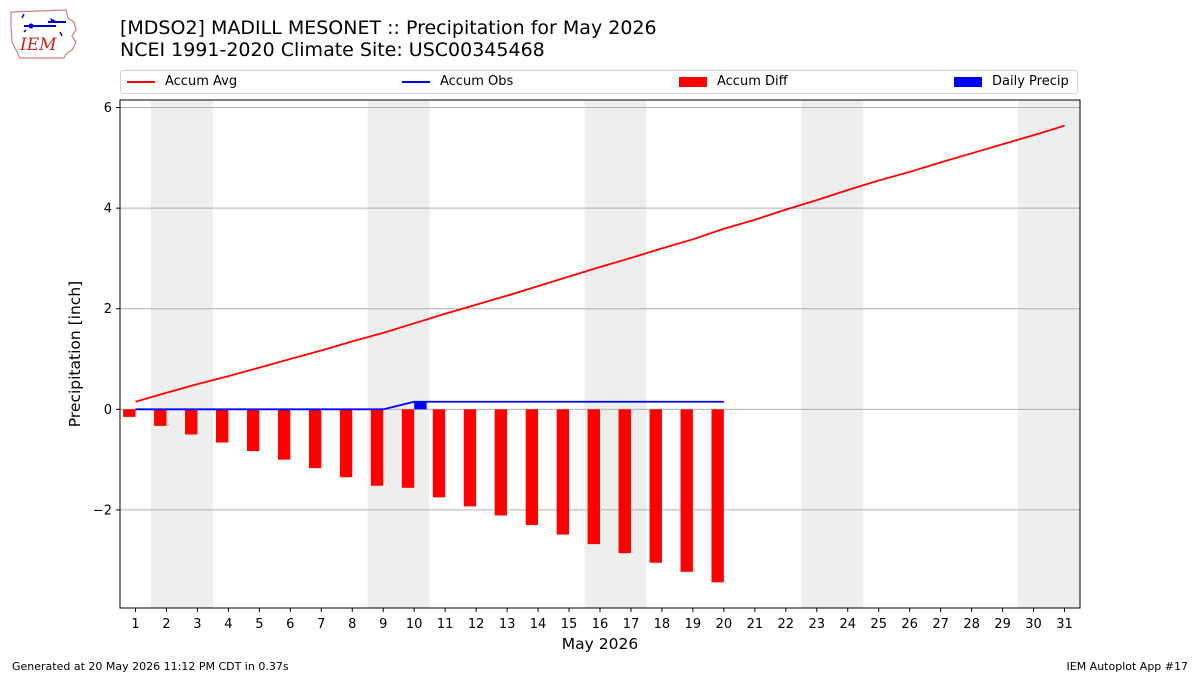  What do you see at coordinates (108, 209) in the screenshot?
I see `ytick-label-4: 4` at bounding box center [108, 209].